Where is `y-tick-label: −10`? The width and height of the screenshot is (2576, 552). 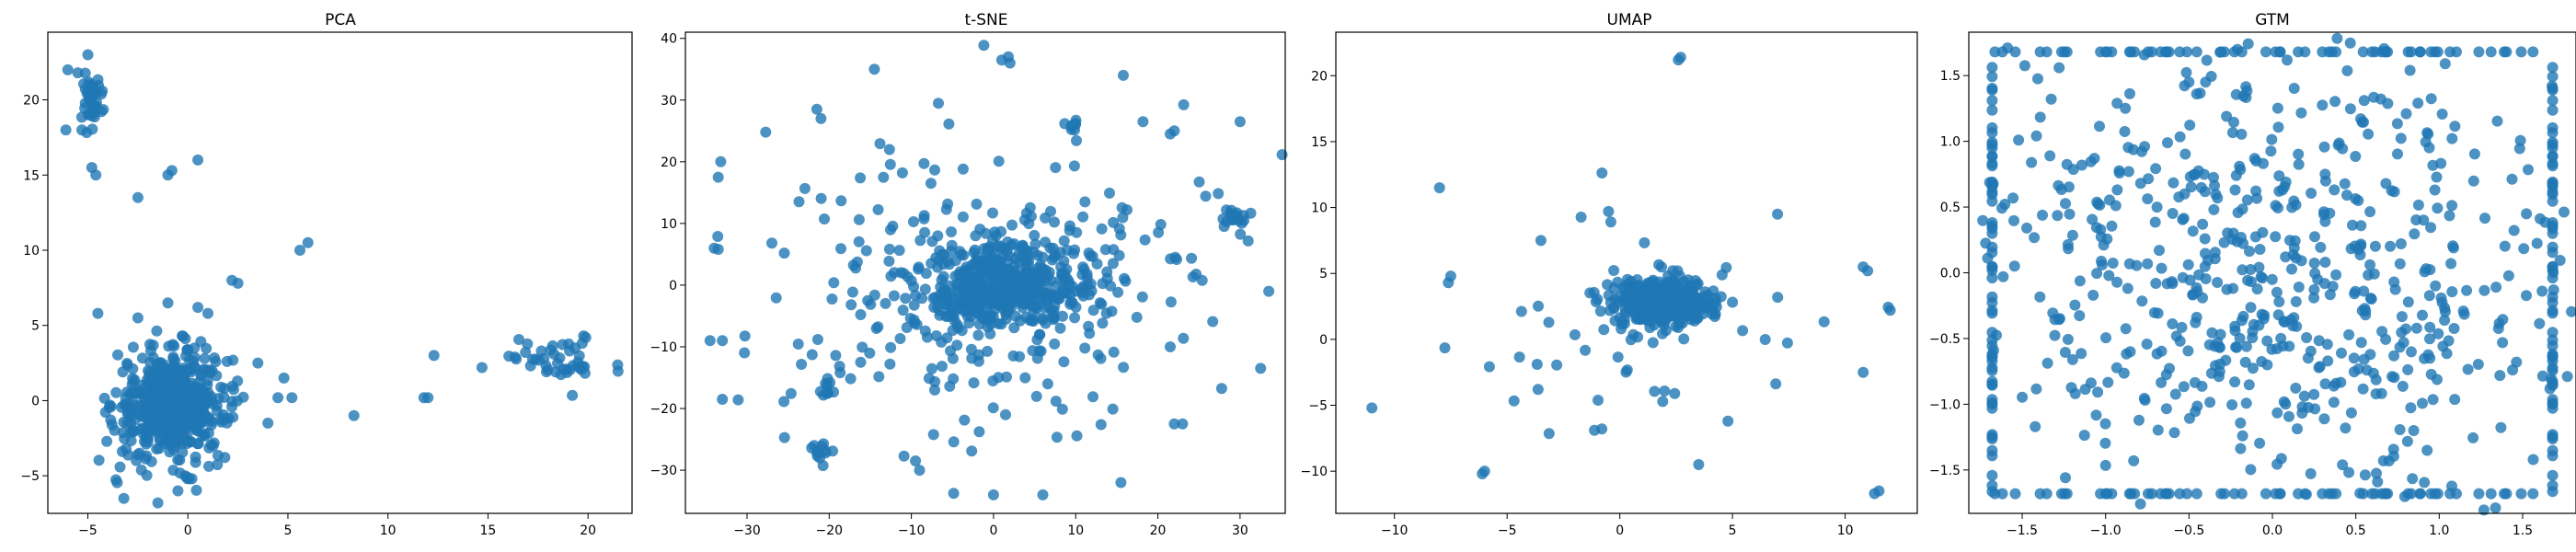
y-tick-label: −10 is located at coordinates (1314, 472).